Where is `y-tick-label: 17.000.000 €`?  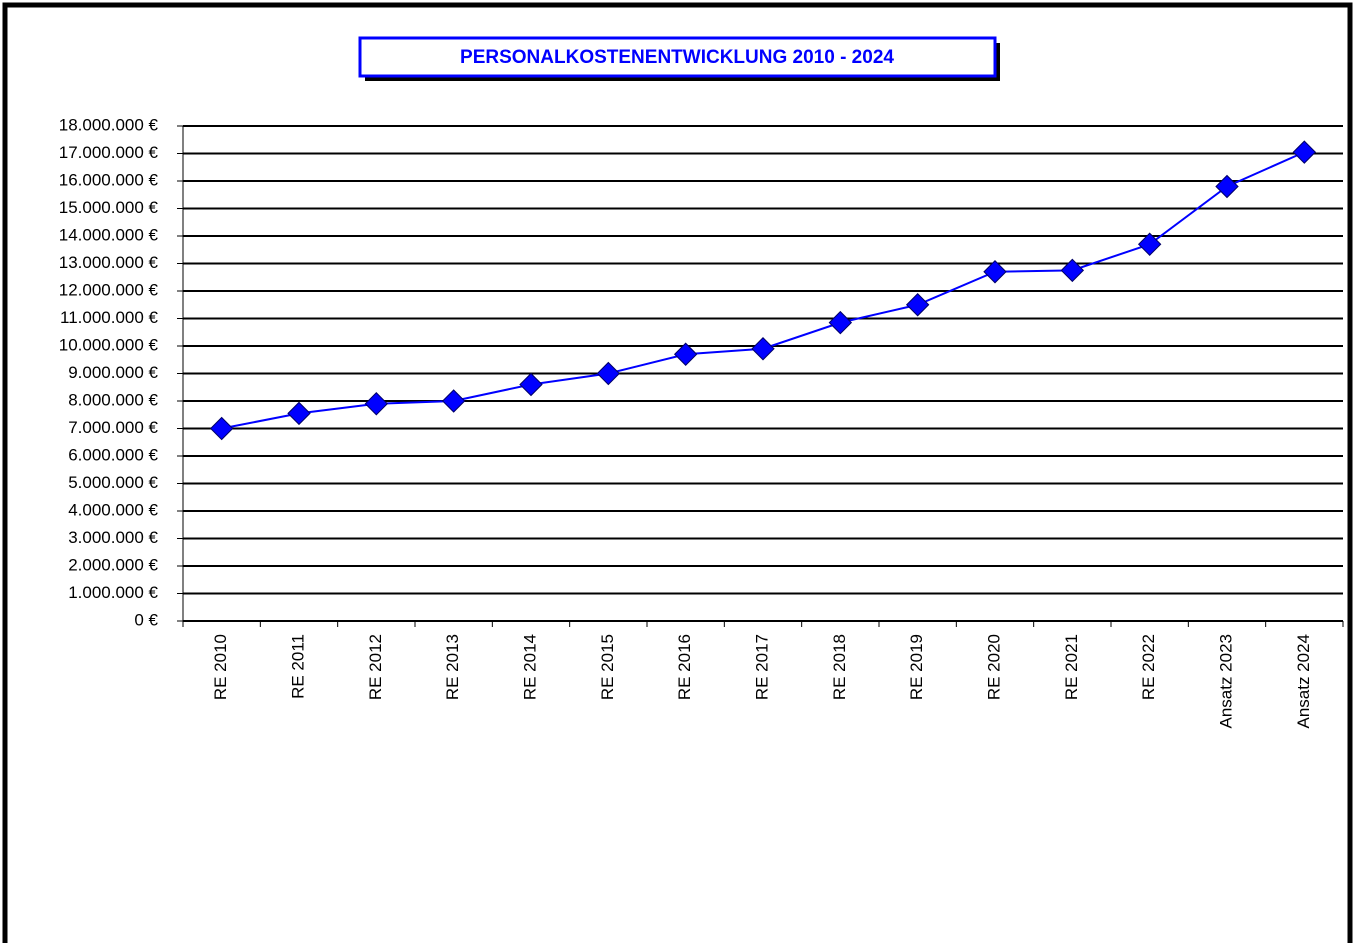
y-tick-label: 17.000.000 € is located at coordinates (109, 152).